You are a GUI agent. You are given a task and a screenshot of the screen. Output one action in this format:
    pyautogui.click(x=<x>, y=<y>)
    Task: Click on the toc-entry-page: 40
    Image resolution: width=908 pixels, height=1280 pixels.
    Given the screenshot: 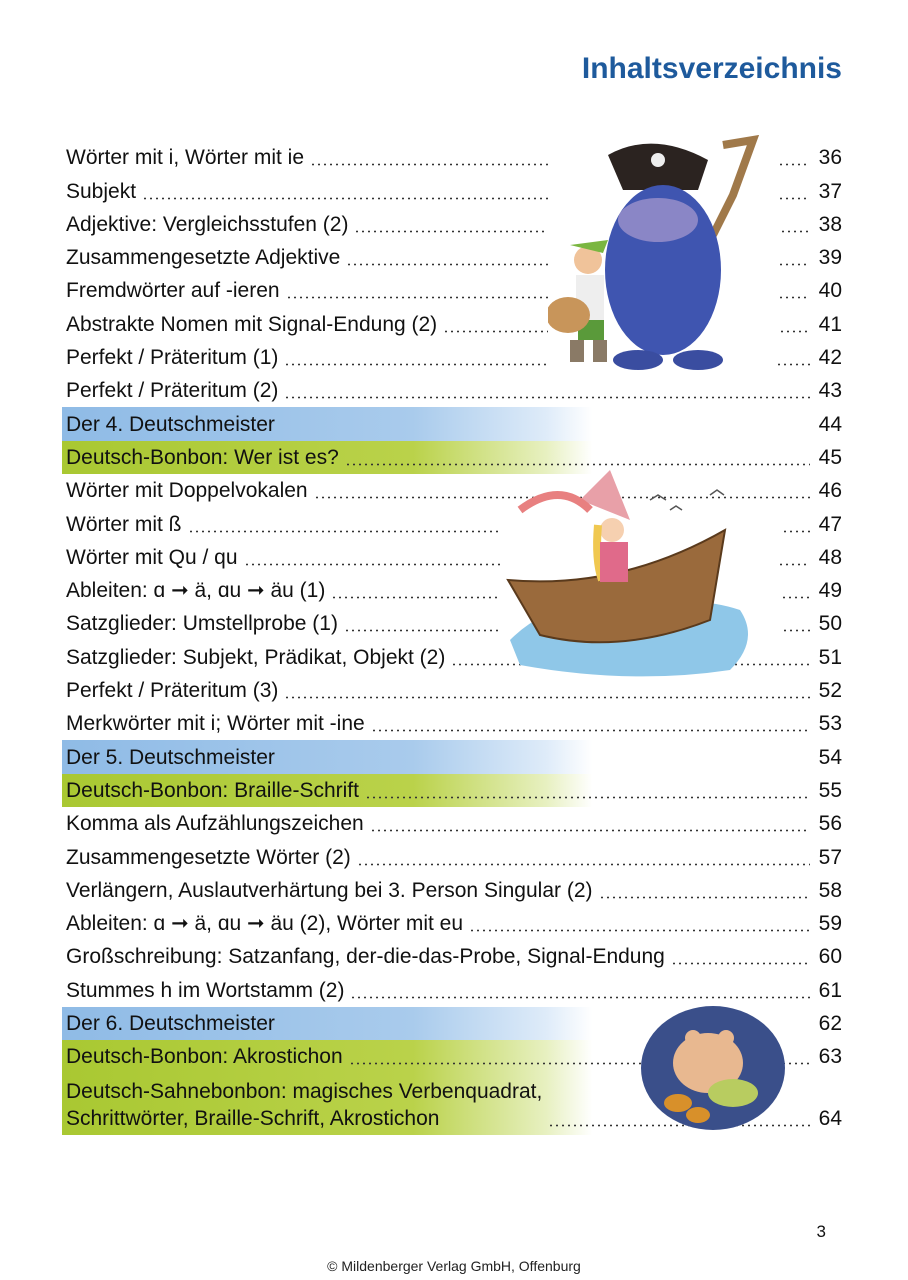 What is the action you would take?
    pyautogui.click(x=830, y=291)
    